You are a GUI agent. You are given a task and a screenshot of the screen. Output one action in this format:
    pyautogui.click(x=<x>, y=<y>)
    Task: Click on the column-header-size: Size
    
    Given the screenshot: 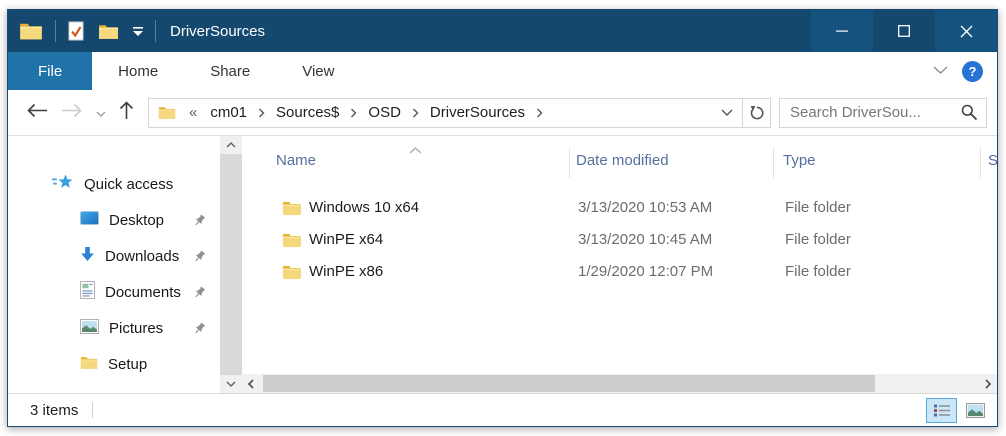 What is the action you would take?
    pyautogui.click(x=992, y=160)
    